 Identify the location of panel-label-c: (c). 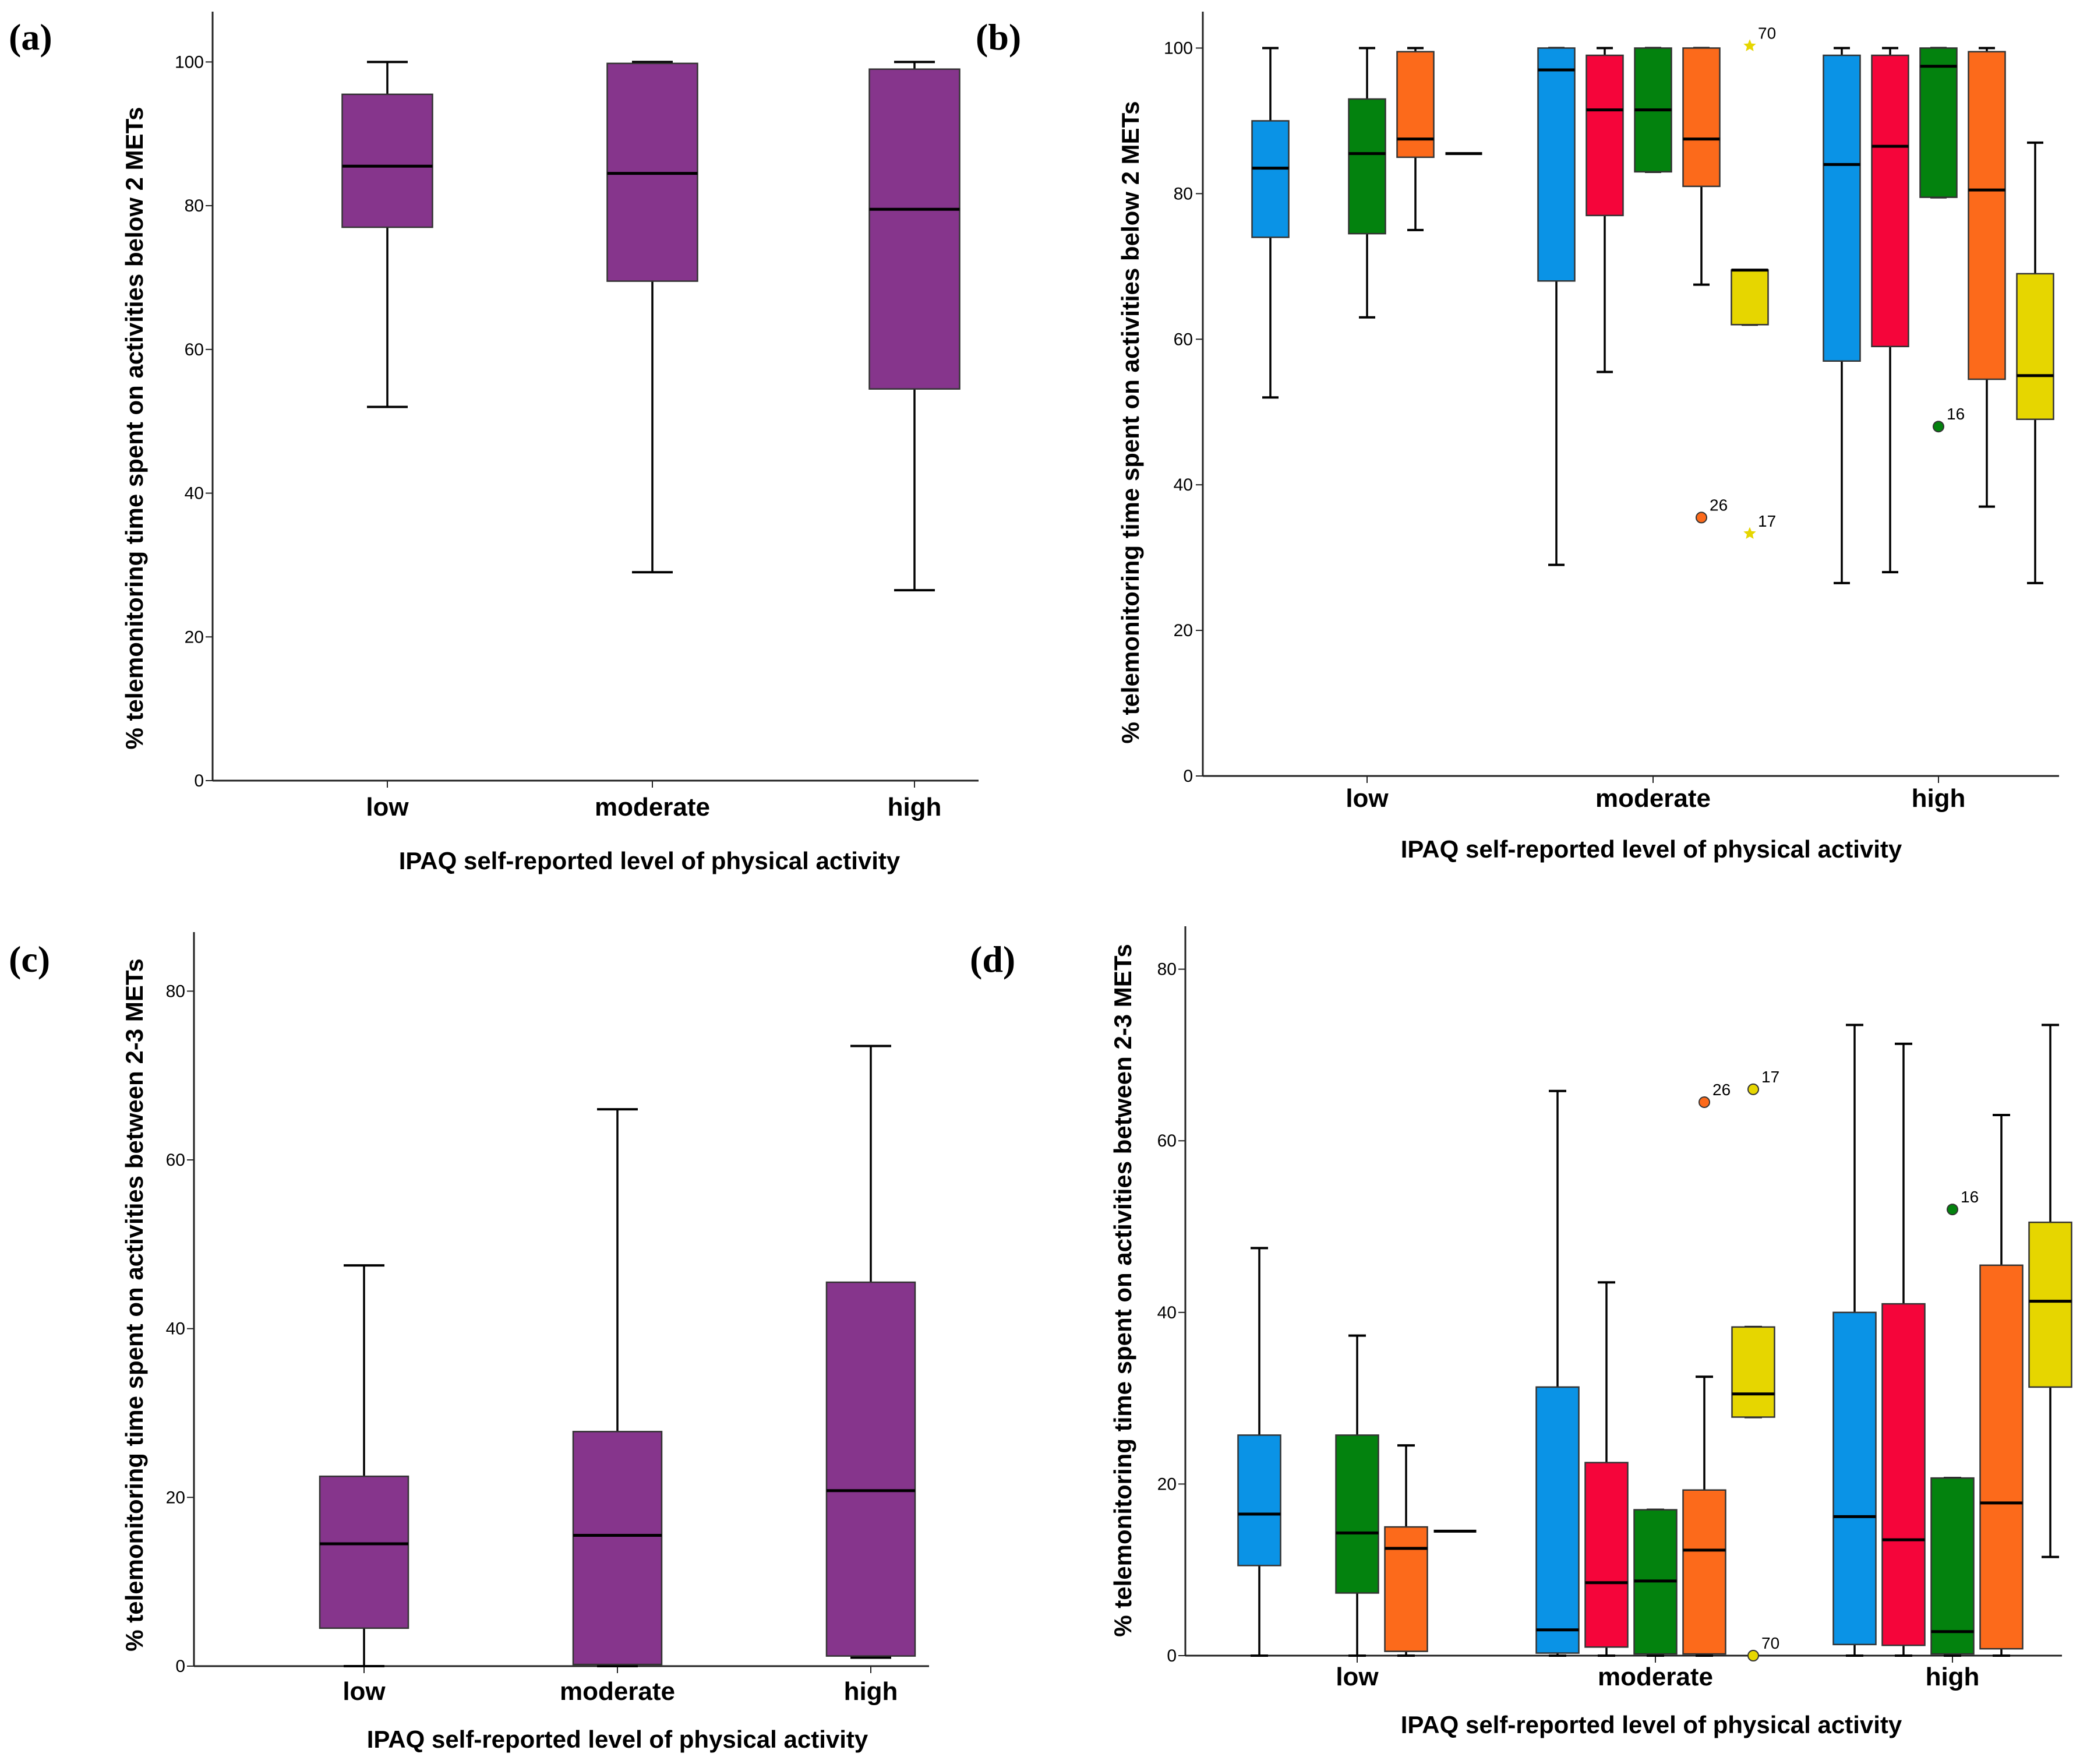
(30, 959).